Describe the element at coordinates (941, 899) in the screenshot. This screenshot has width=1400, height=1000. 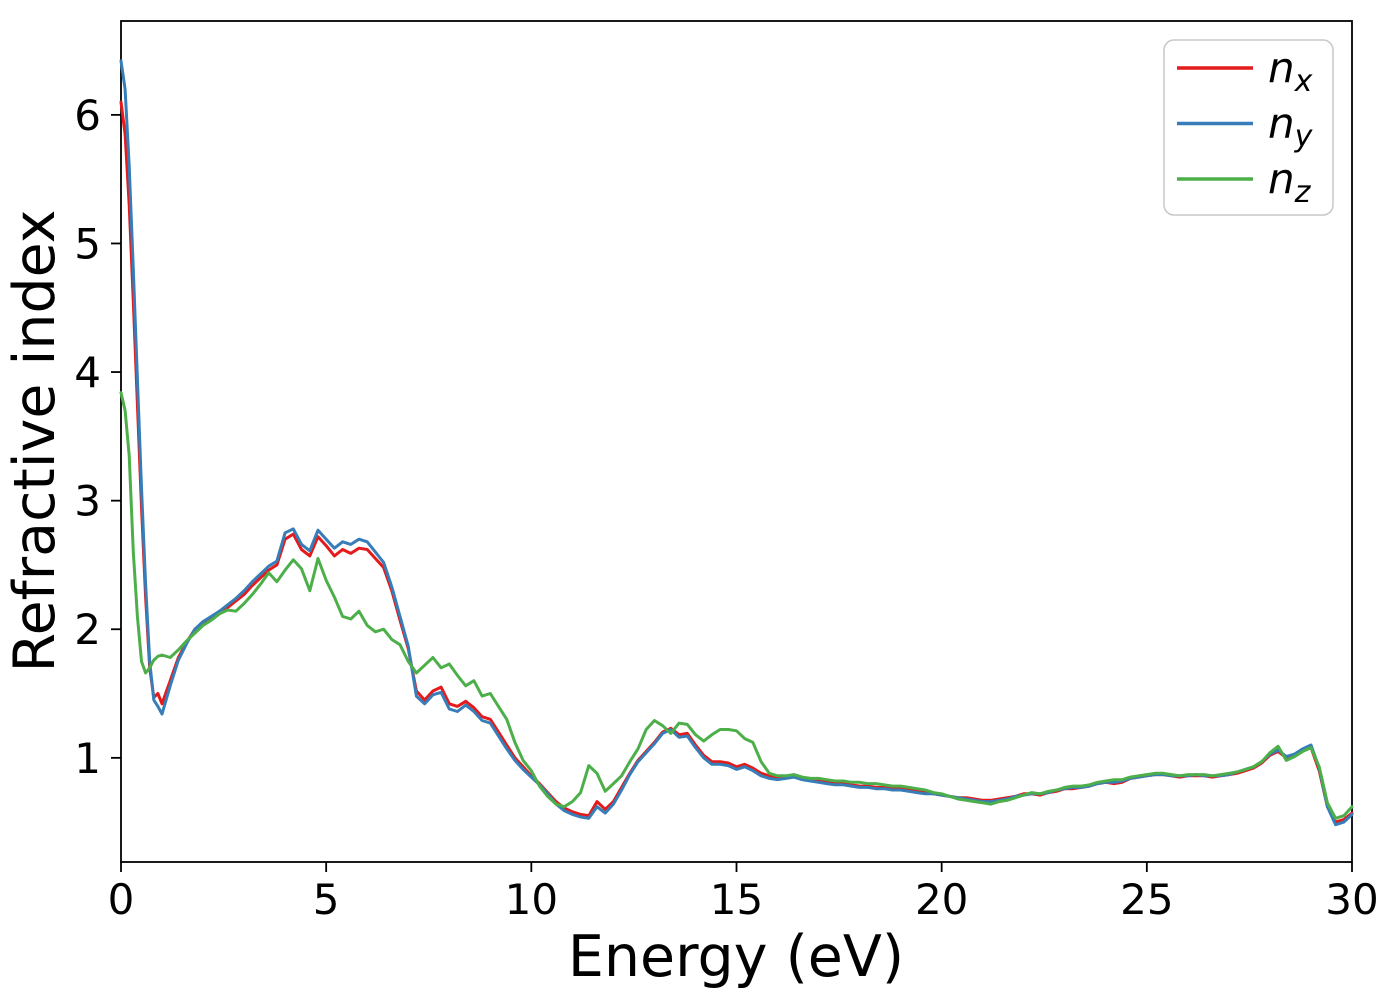
I see `x-tick-label: 20` at that location.